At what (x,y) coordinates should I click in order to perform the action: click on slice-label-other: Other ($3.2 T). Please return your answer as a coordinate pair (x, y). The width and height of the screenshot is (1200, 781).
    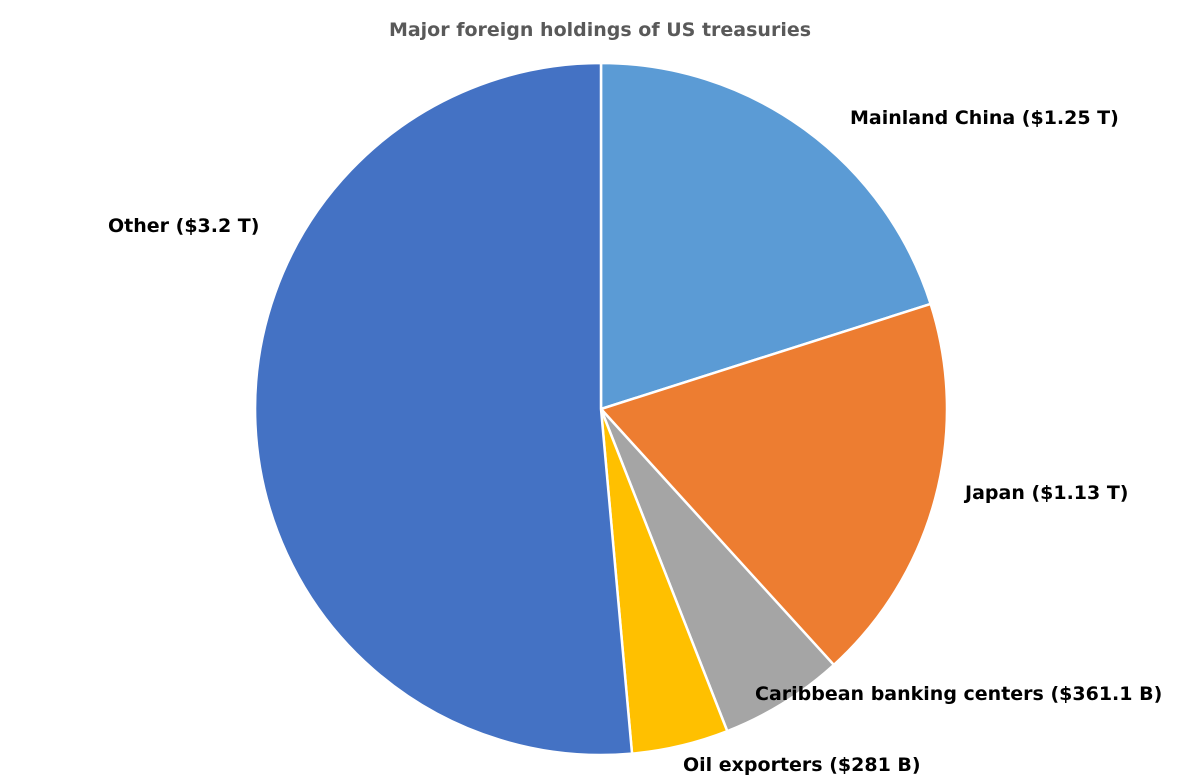
    Looking at the image, I should click on (183, 226).